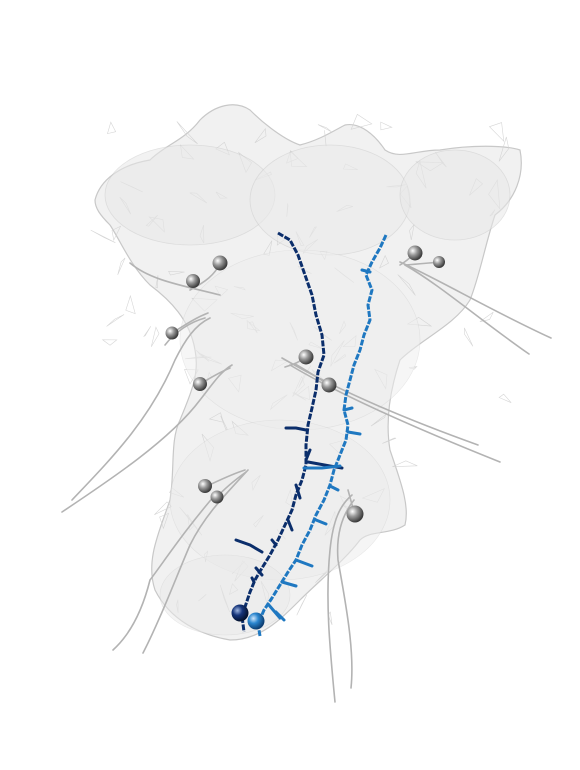 The width and height of the screenshot is (580, 770). I want to click on neuron-dark-soma, so click(240, 613).